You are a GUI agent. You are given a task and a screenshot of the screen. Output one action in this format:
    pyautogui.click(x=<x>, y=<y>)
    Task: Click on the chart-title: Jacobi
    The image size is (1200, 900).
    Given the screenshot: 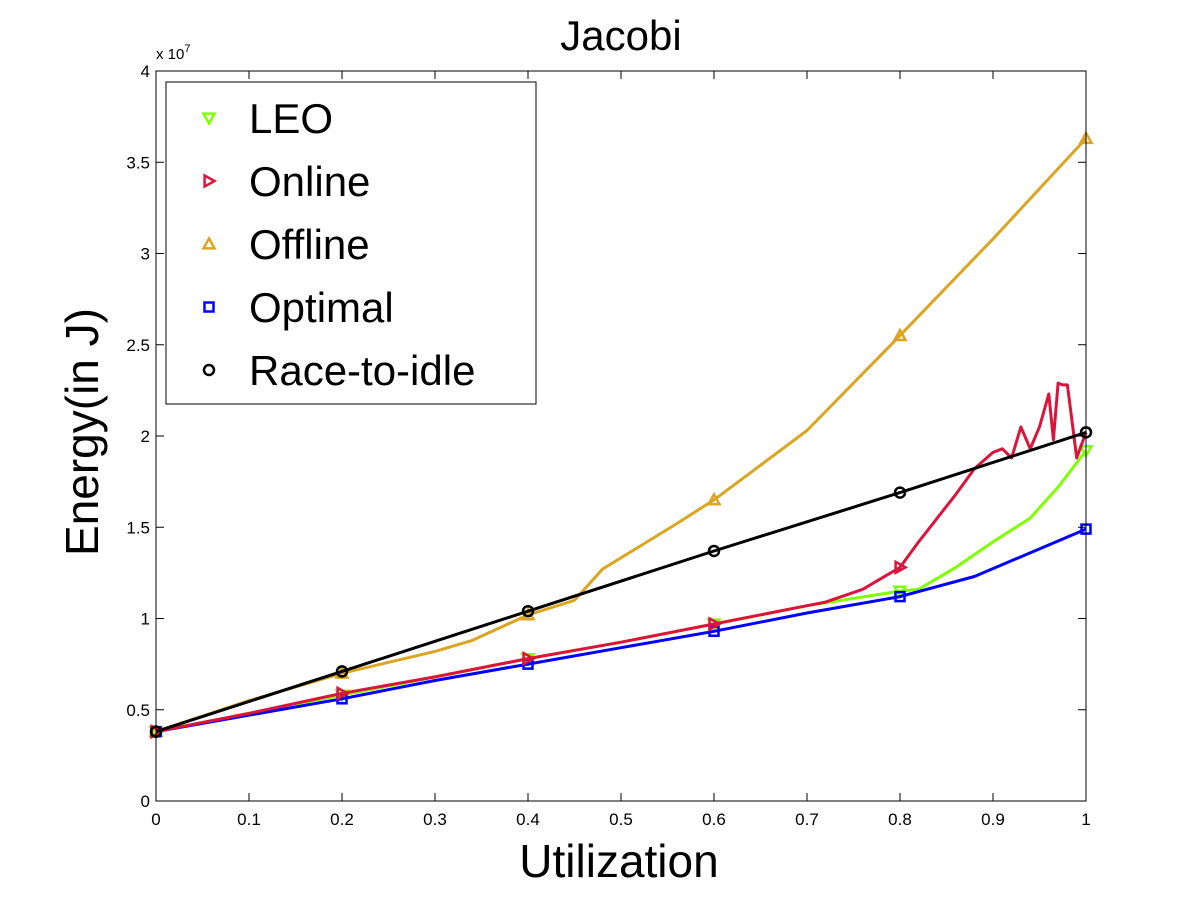 What is the action you would take?
    pyautogui.click(x=620, y=35)
    